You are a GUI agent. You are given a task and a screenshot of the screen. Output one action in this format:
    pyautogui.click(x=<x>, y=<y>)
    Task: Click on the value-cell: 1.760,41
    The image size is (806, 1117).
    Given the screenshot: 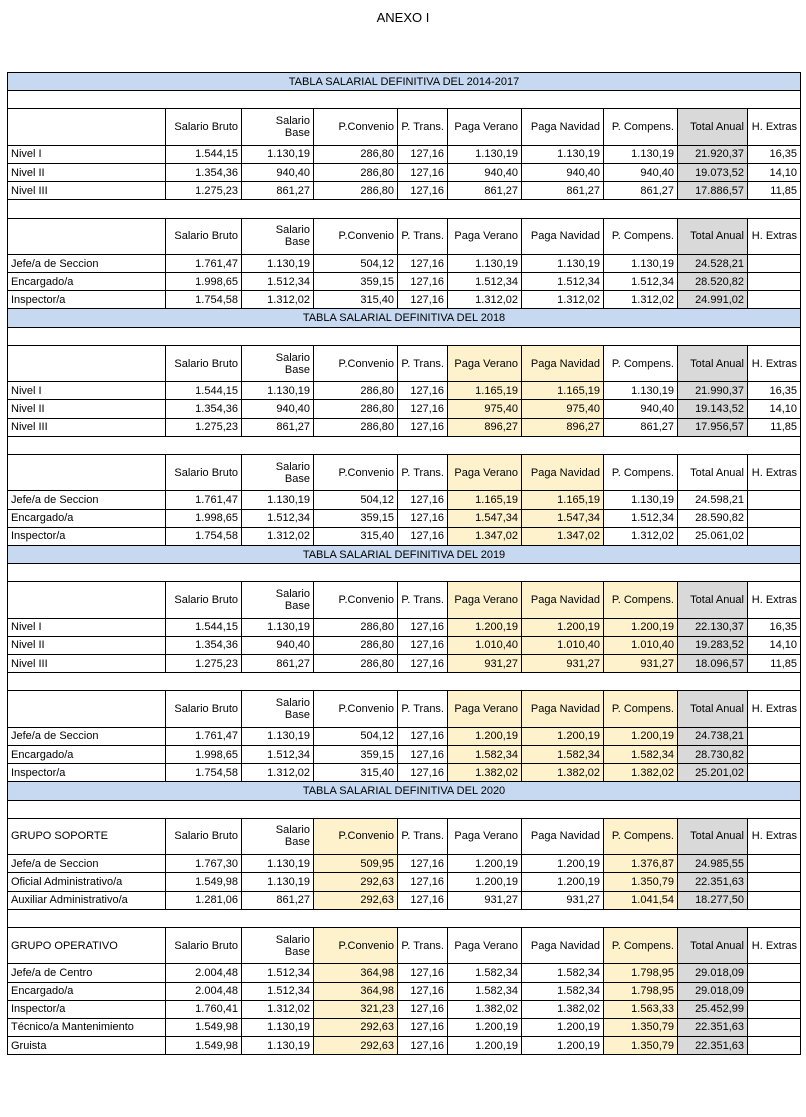 What is the action you would take?
    pyautogui.click(x=203, y=1009)
    